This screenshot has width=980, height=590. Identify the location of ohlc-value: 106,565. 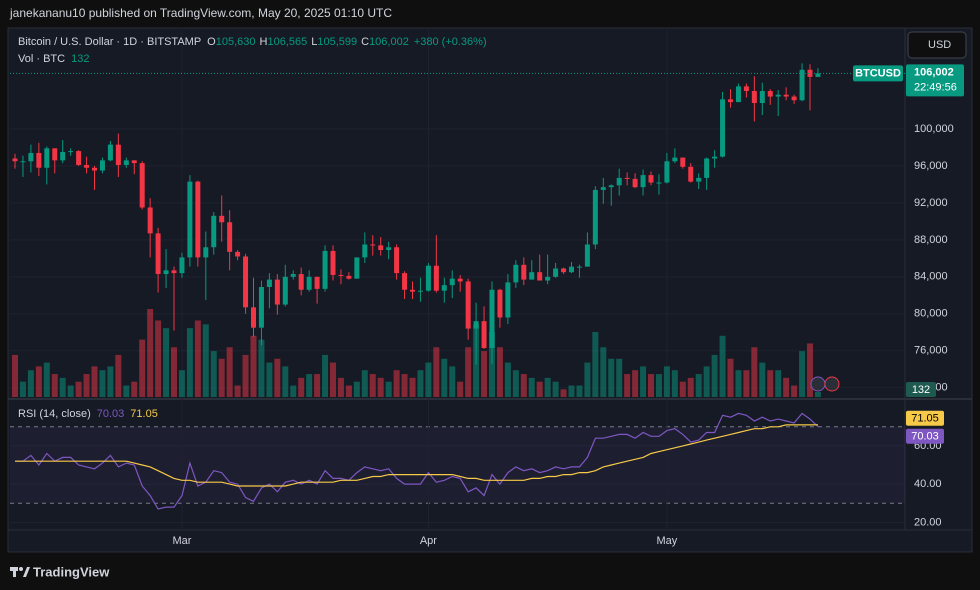
(287, 42).